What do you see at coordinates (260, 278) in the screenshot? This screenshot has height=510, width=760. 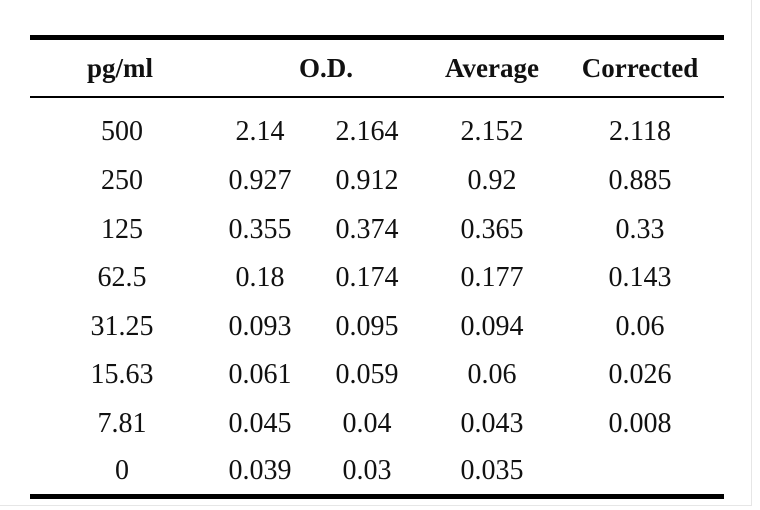 I see `cell-od-1: 0.18` at bounding box center [260, 278].